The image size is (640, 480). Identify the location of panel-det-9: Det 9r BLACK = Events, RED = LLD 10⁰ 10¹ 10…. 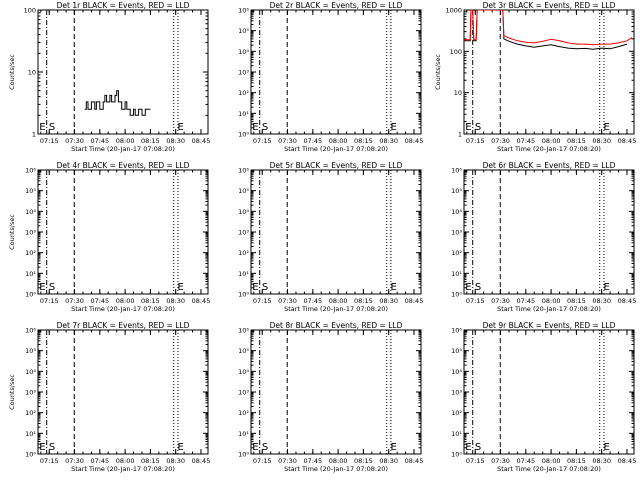
(543, 397).